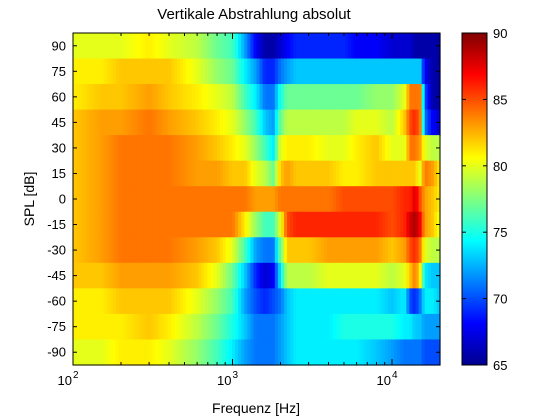 The image size is (560, 420). What do you see at coordinates (56, 275) in the screenshot?
I see `y-tick-label: -45` at bounding box center [56, 275].